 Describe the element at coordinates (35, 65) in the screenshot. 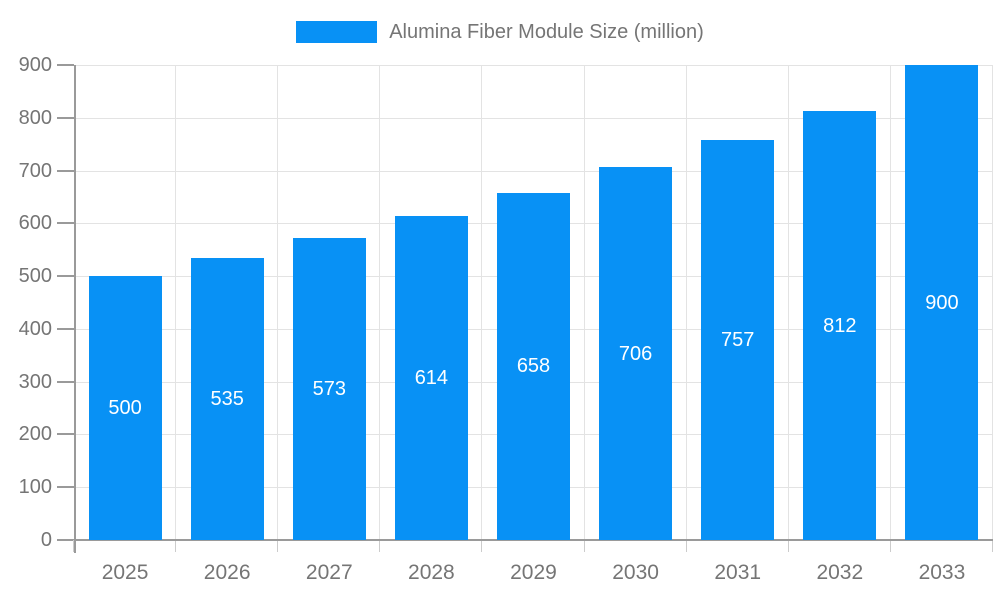

I see `y-axis-label: 900` at that location.